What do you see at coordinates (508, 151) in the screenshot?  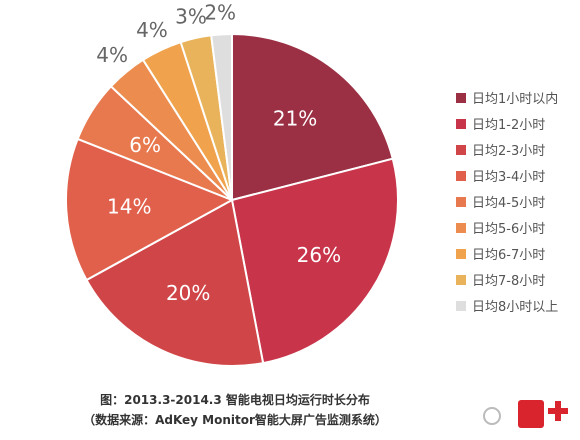 I see `legend-label: 日均2-3小时` at bounding box center [508, 151].